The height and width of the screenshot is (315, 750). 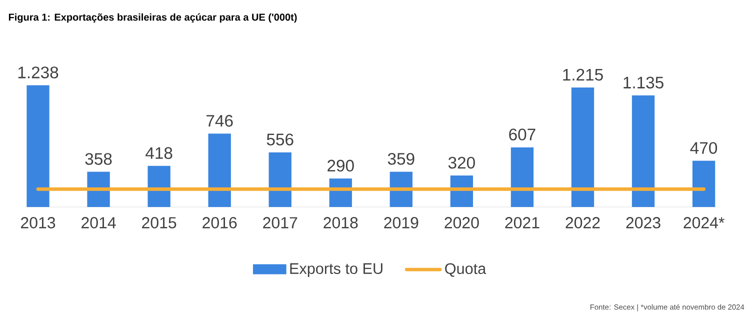 What do you see at coordinates (465, 270) in the screenshot?
I see `legend-label: Quota` at bounding box center [465, 270].